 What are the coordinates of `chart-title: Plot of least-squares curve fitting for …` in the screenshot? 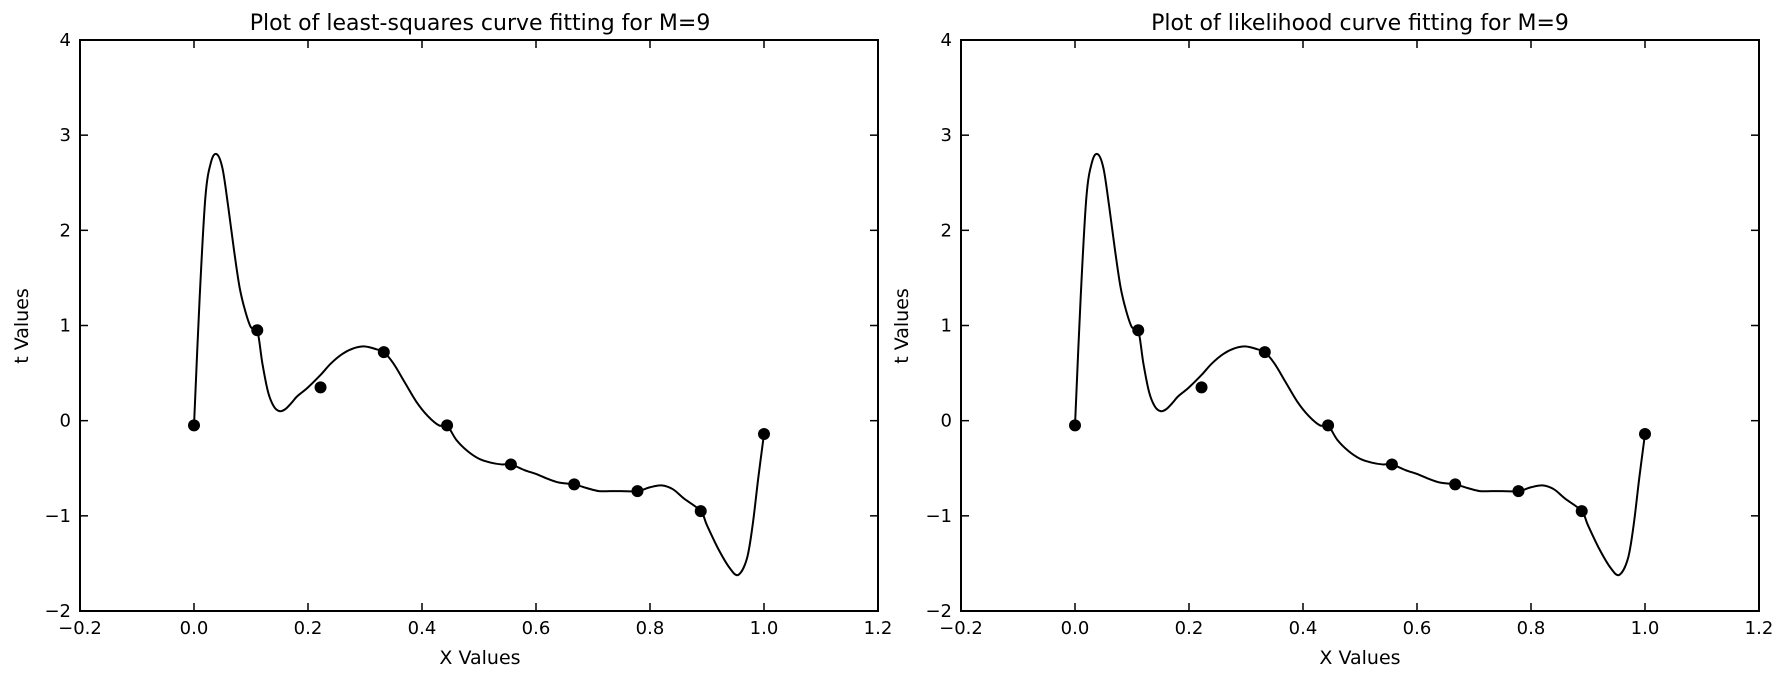 It's located at (480, 23).